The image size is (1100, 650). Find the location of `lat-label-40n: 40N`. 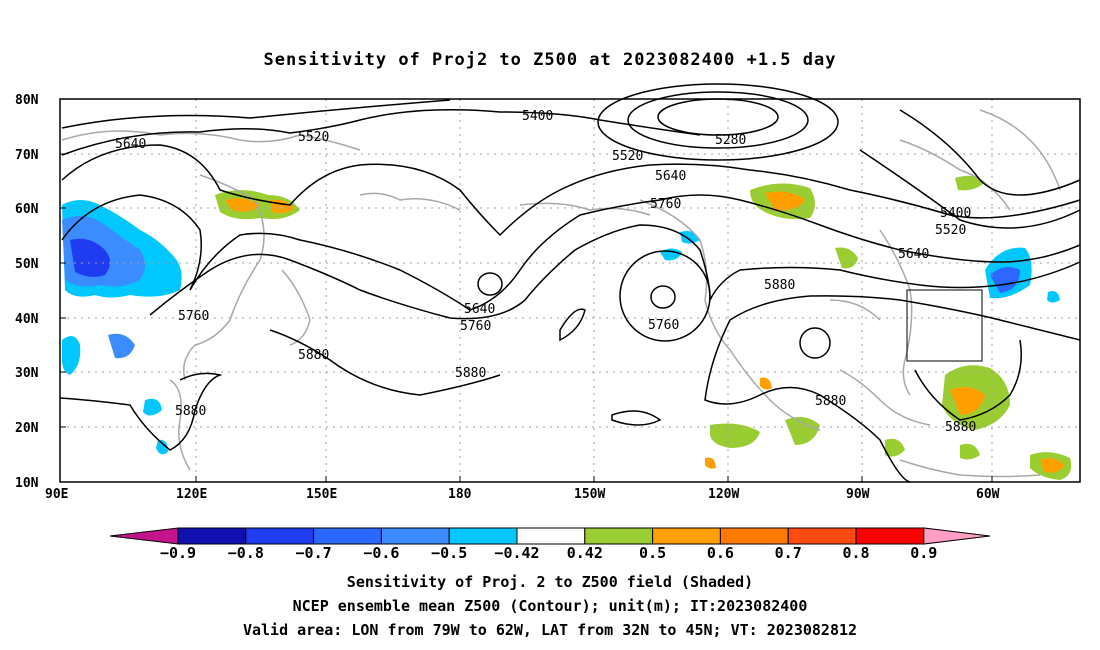

lat-label-40n: 40N is located at coordinates (27, 319).